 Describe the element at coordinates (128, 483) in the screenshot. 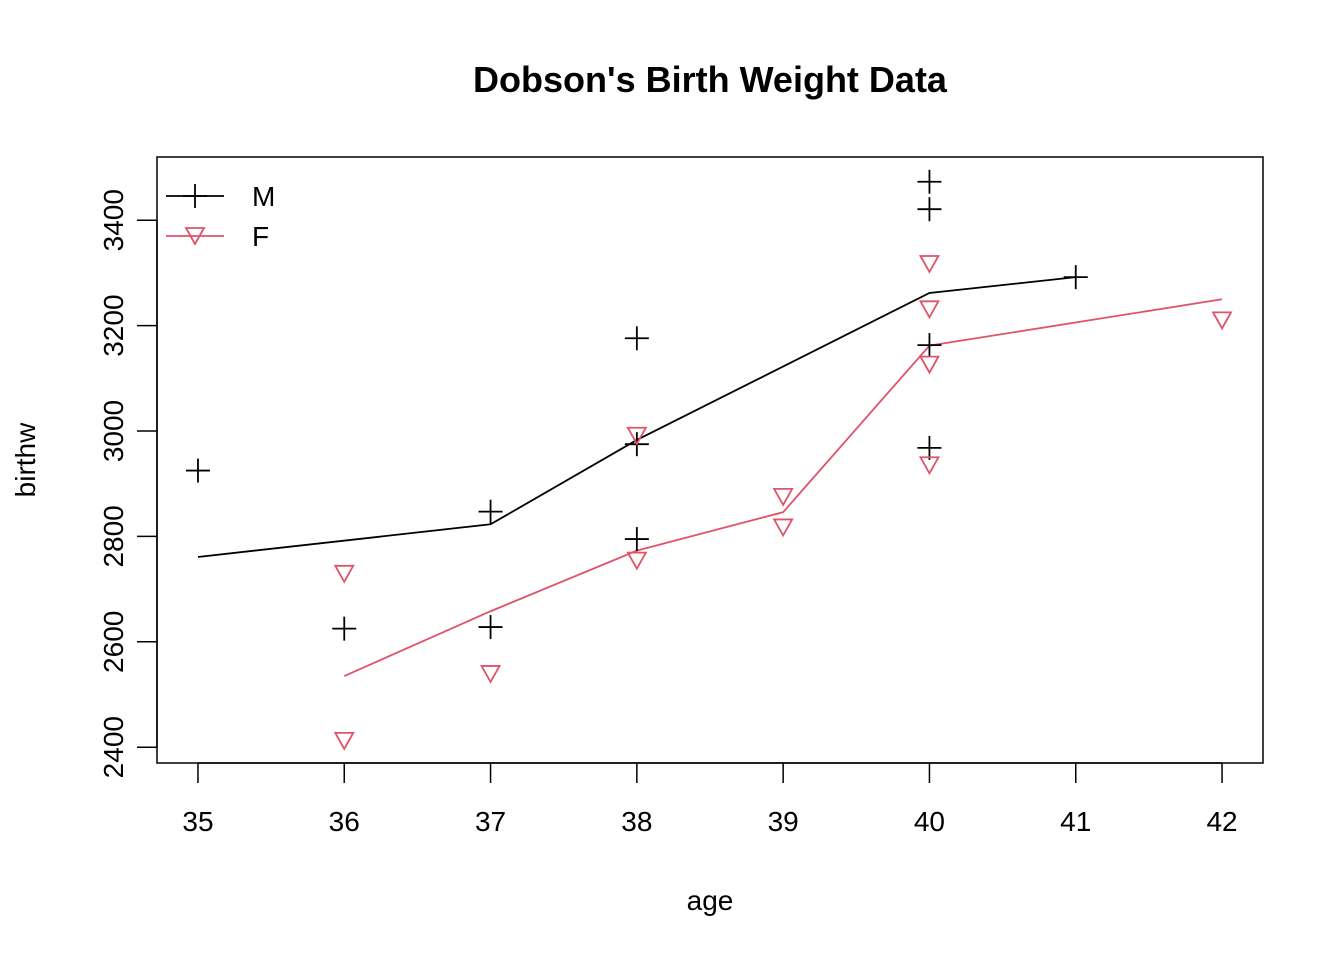

I see `y-axis: 2400 2600 2800 3000 3200 3400` at that location.